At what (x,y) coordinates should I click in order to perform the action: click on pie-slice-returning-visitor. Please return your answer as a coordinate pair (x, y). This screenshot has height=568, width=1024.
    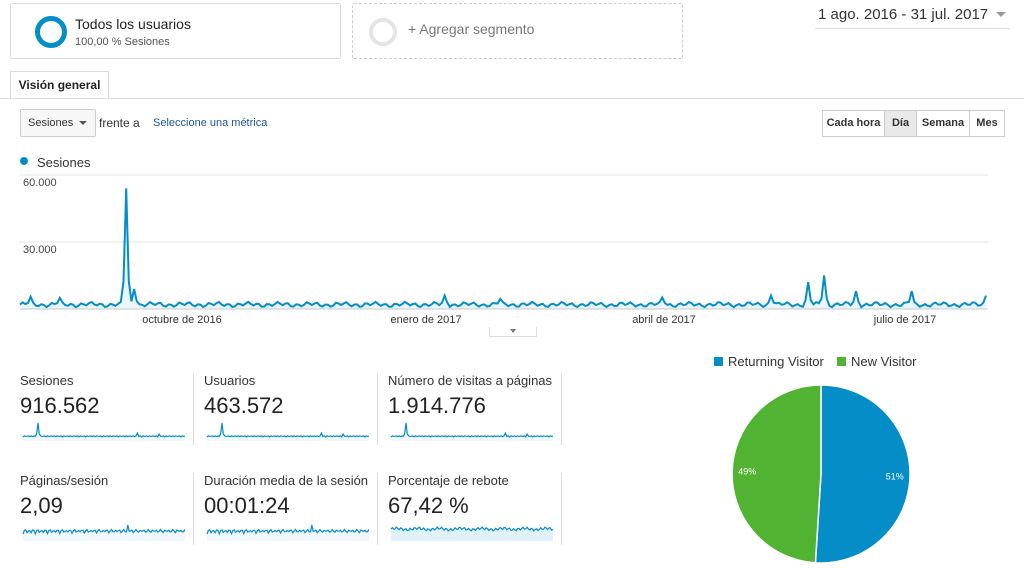
    Looking at the image, I should click on (862, 474).